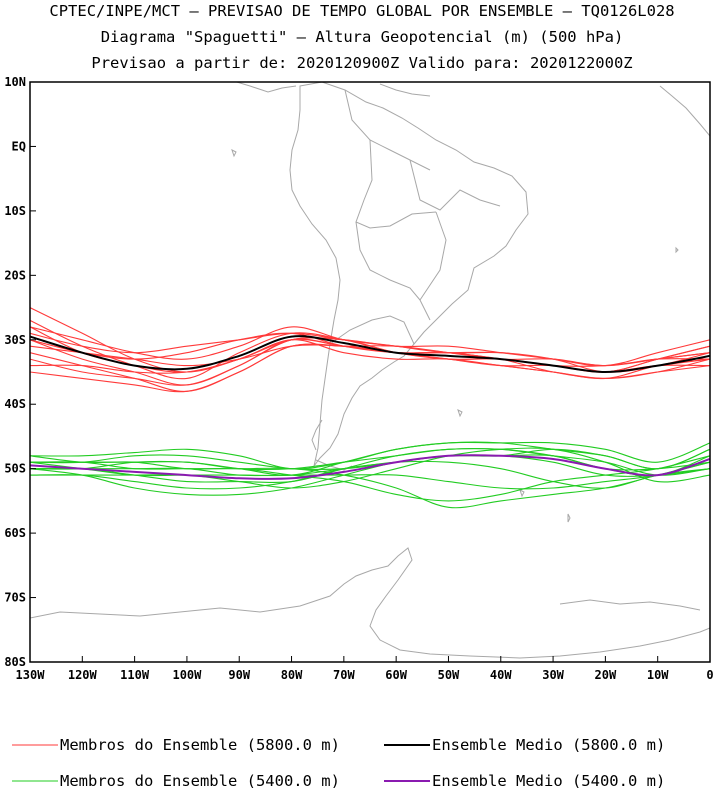  I want to click on x-tick-label-100W: 100W, so click(187, 675).